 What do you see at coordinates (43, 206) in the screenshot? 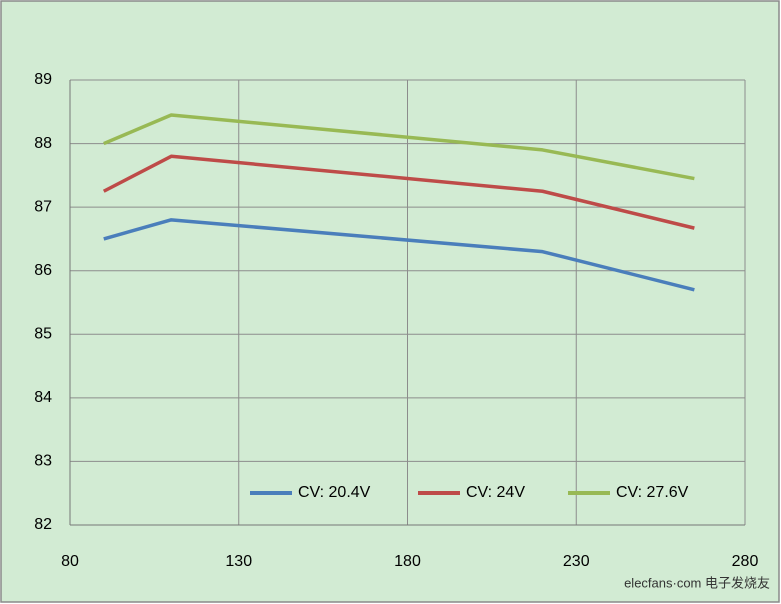
I see `y-tick-label: 87` at bounding box center [43, 206].